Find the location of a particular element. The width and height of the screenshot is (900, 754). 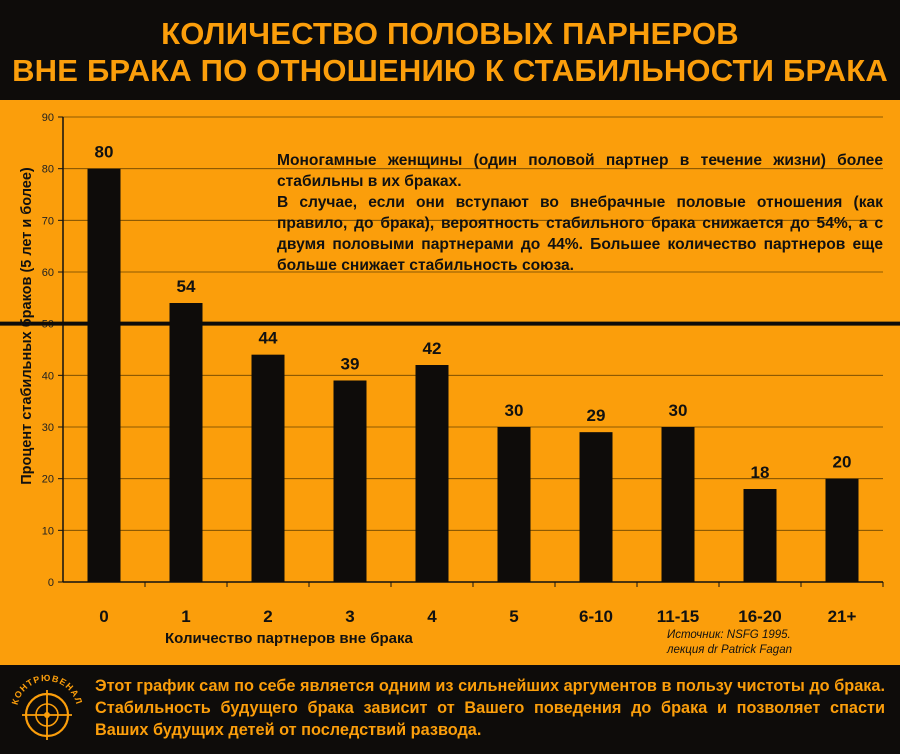

y-tick-label: 0 is located at coordinates (51, 583).